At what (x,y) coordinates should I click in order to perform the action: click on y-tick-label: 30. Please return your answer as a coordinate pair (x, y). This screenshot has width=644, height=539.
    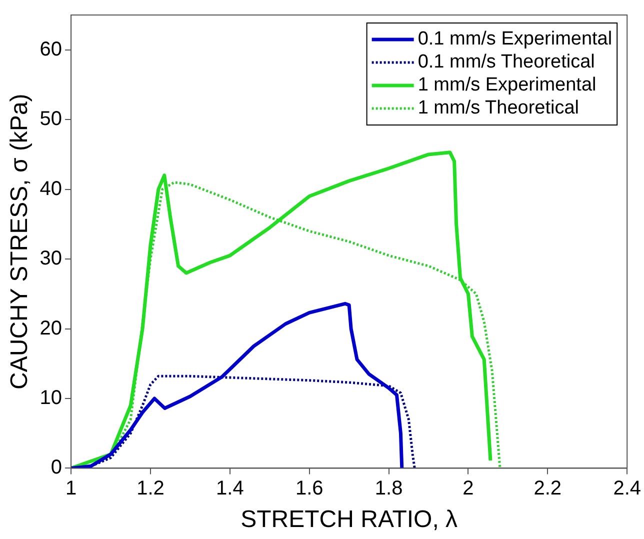
    Looking at the image, I should click on (51, 259).